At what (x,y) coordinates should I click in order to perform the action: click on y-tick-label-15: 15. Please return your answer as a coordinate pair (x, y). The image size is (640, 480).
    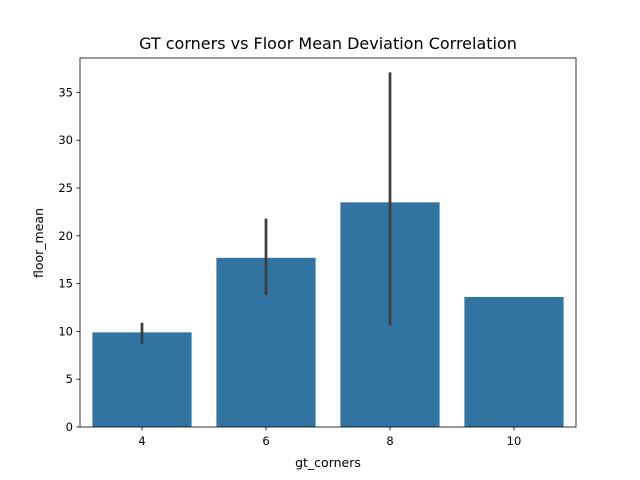
    Looking at the image, I should click on (65, 284).